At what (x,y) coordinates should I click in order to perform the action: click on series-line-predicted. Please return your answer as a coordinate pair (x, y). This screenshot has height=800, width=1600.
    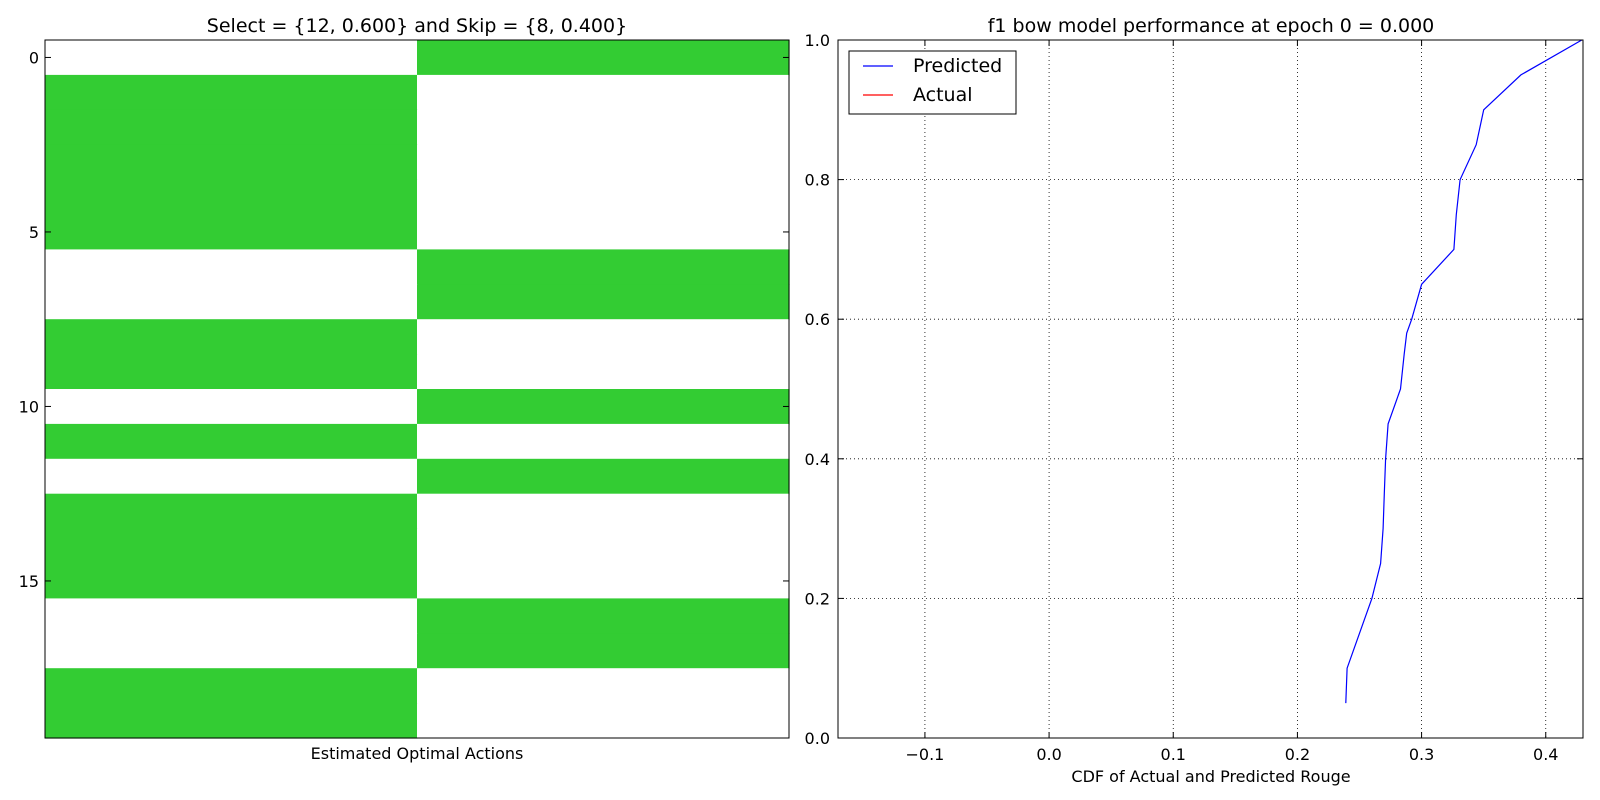
    Looking at the image, I should click on (1464, 371).